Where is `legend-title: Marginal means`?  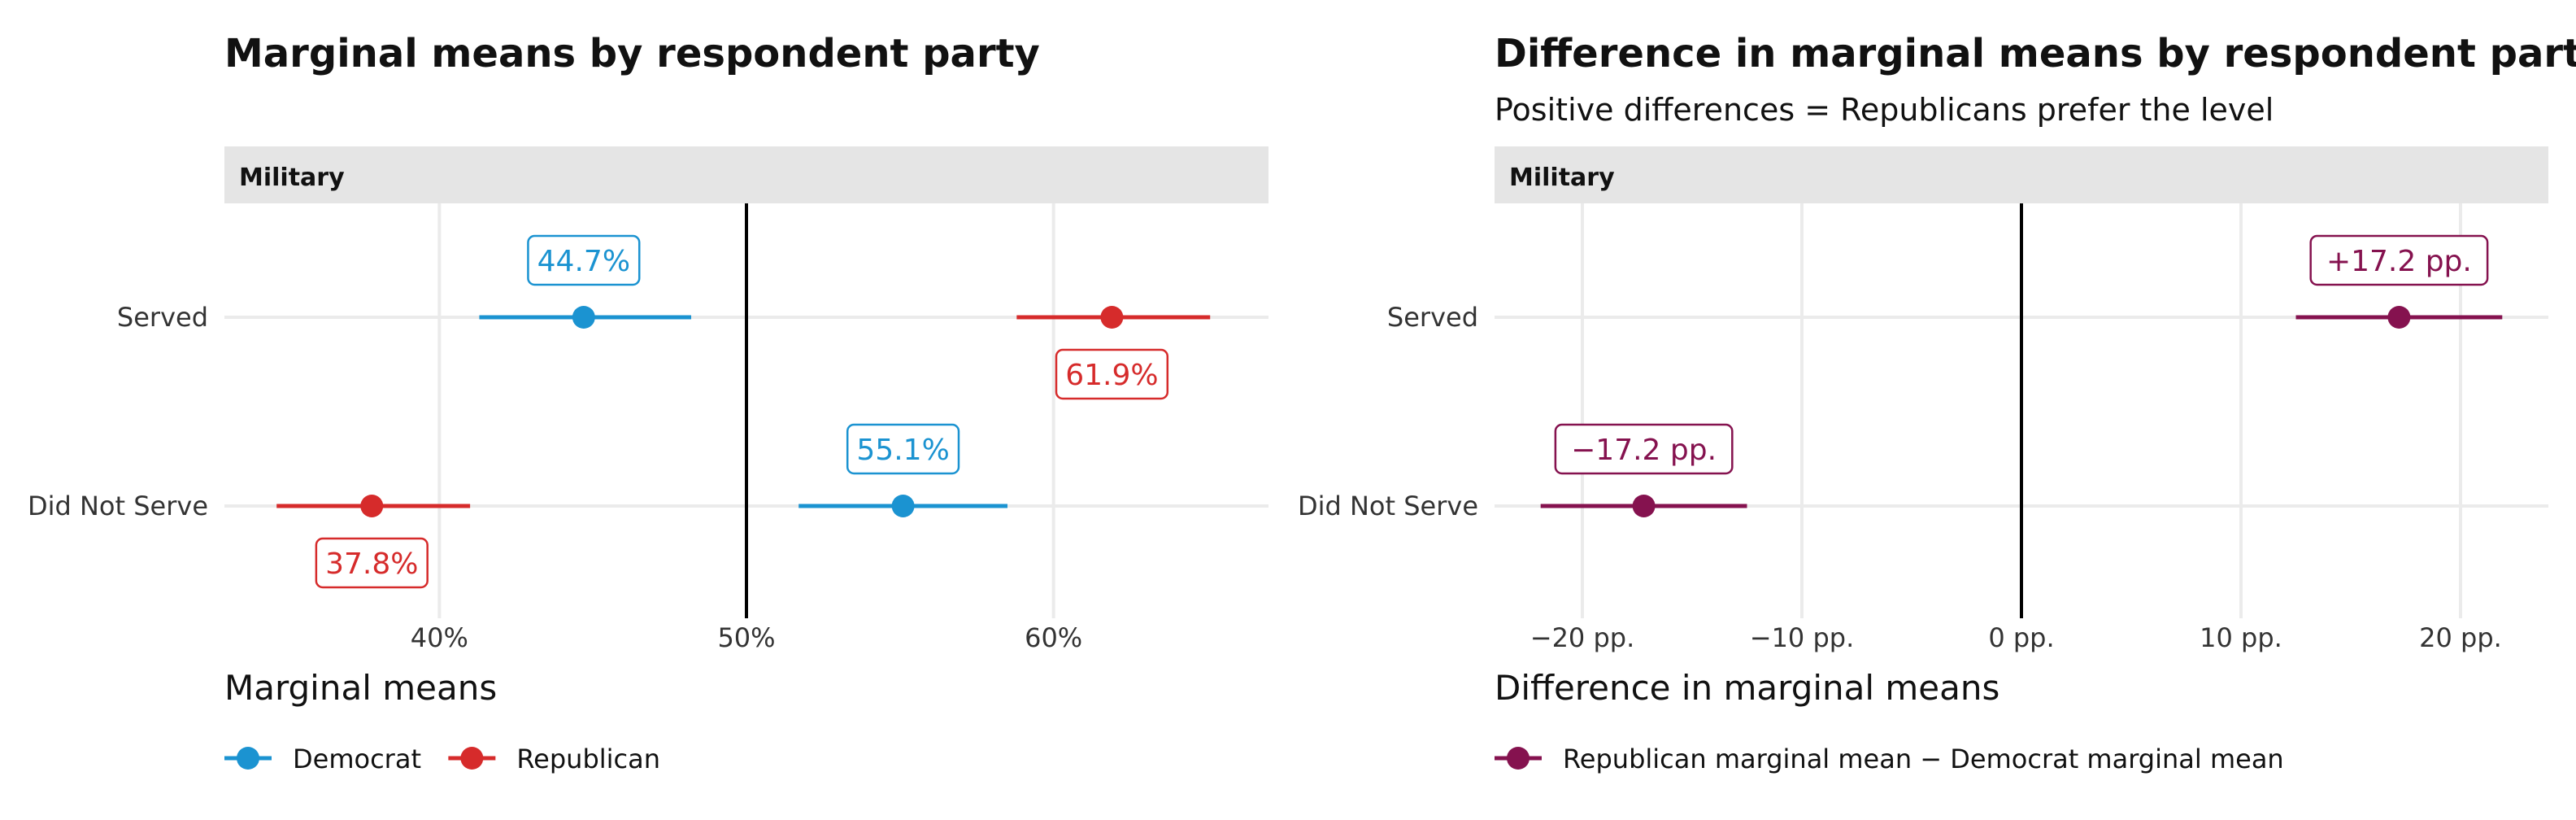 legend-title: Marginal means is located at coordinates (361, 688).